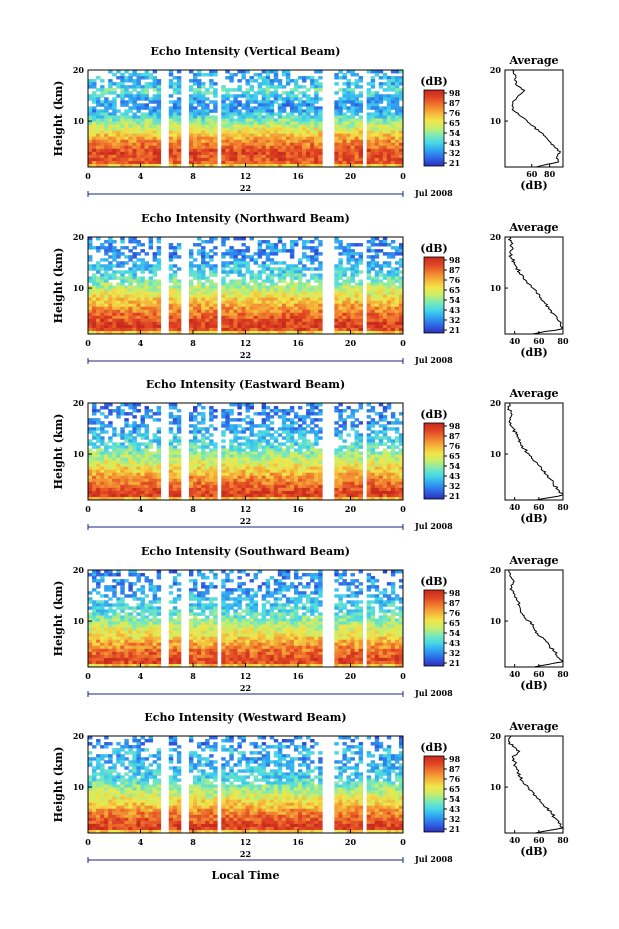 This screenshot has width=619, height=929. What do you see at coordinates (58, 119) in the screenshot?
I see `y-axis-label: Height (km)` at bounding box center [58, 119].